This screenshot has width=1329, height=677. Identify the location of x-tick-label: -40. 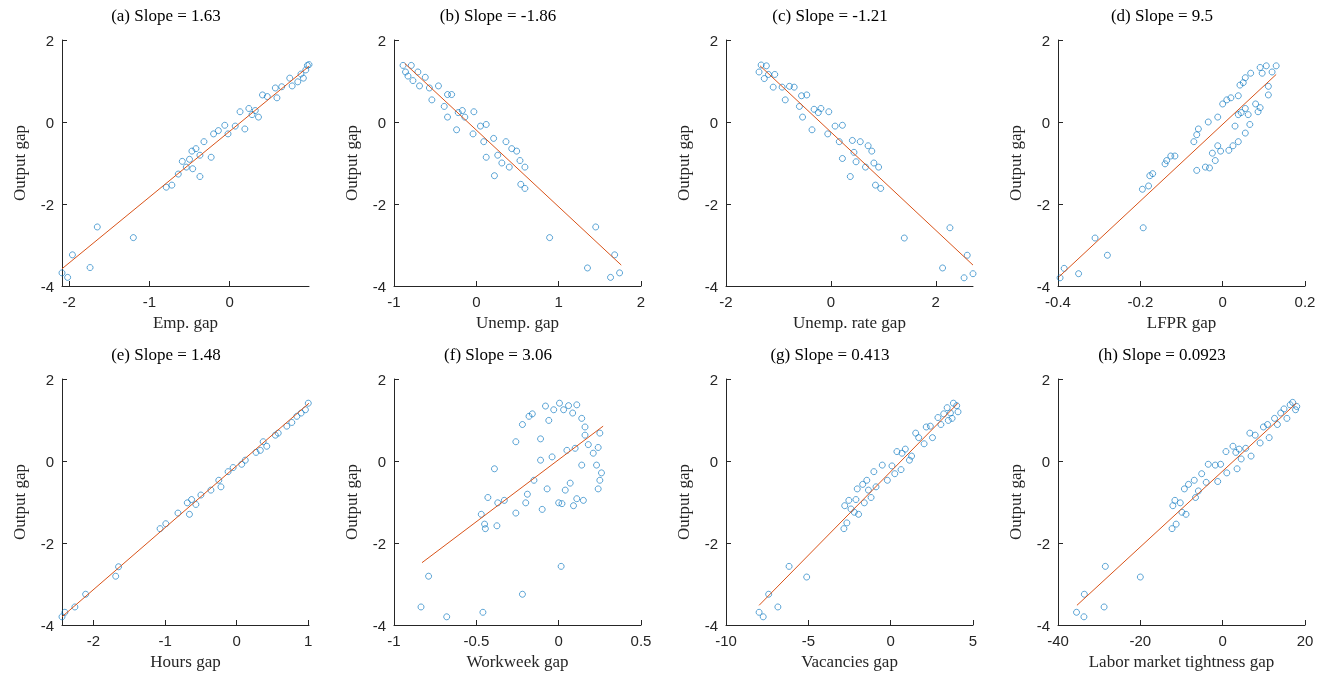
(1058, 640).